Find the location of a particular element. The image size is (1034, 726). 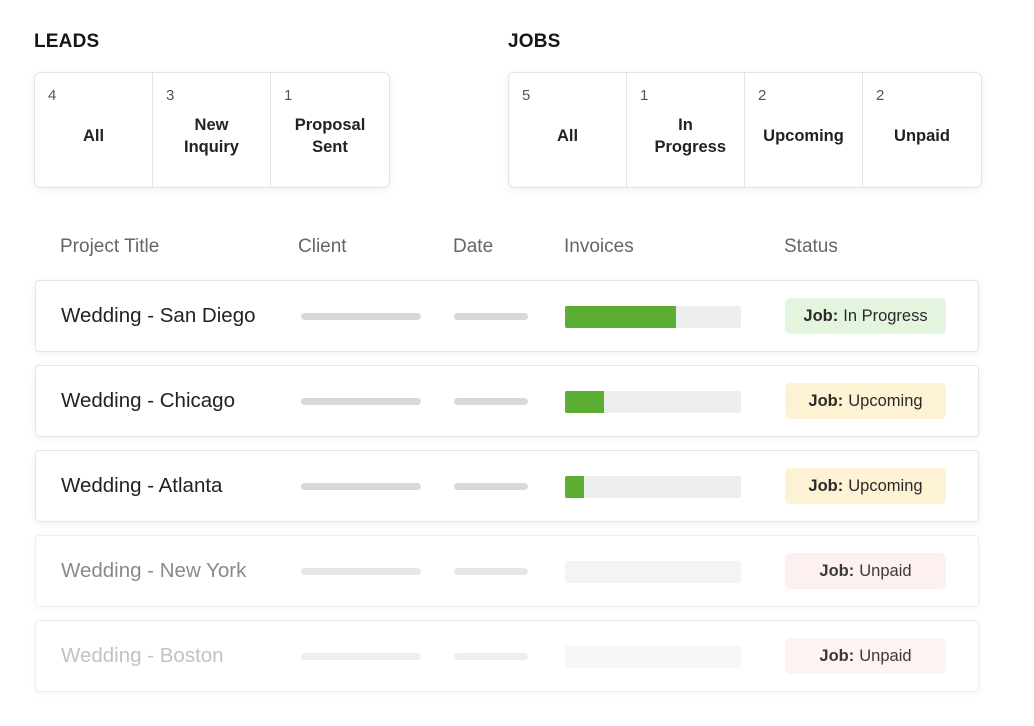

leads-tab-all: 4 All is located at coordinates (94, 130).